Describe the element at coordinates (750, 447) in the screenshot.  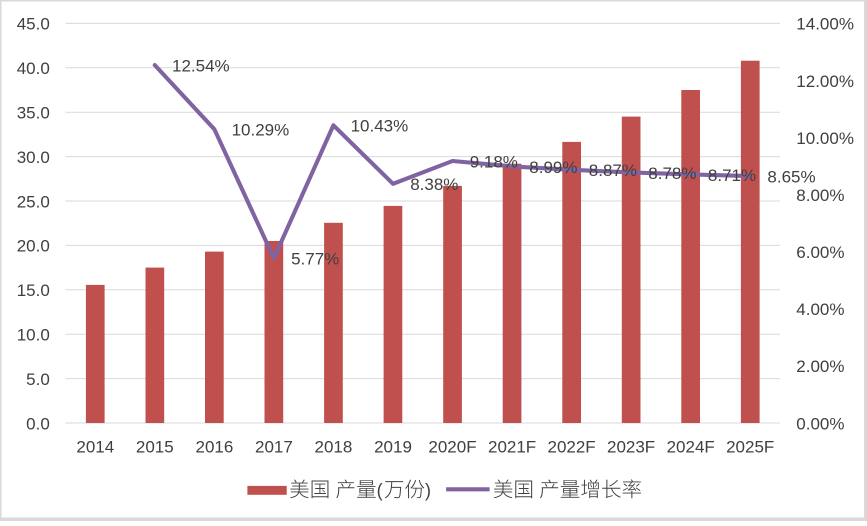
I see `svg-text: 2025F` at that location.